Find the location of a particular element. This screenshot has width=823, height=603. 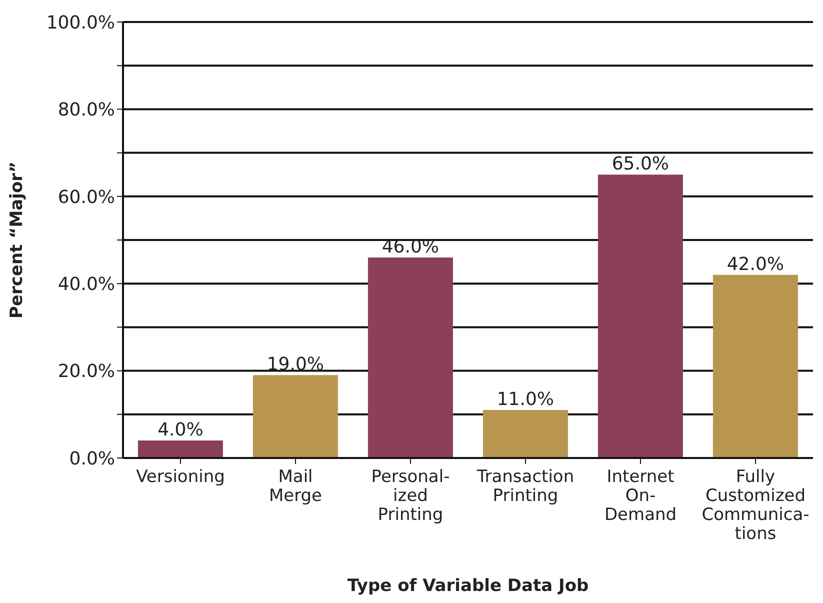

x-axis-title: Type of Variable Data Job is located at coordinates (468, 586).